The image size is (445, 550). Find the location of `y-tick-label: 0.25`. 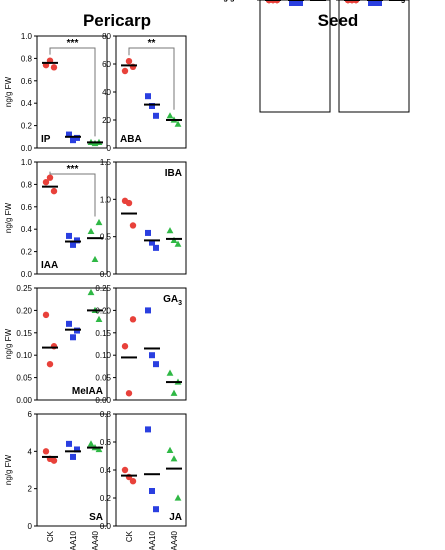

y-tick-label: 0.25 is located at coordinates (24, 288).